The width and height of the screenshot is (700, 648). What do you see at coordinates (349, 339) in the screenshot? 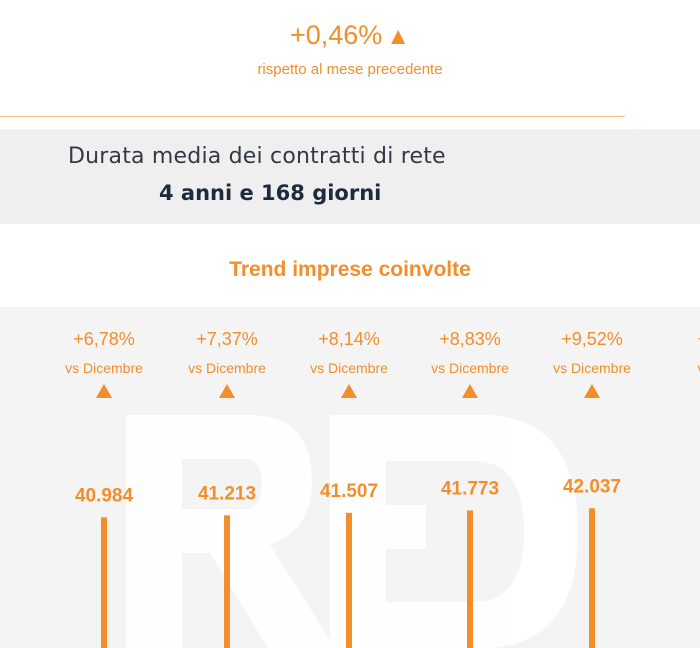
I see `change-label: +8,14%` at bounding box center [349, 339].